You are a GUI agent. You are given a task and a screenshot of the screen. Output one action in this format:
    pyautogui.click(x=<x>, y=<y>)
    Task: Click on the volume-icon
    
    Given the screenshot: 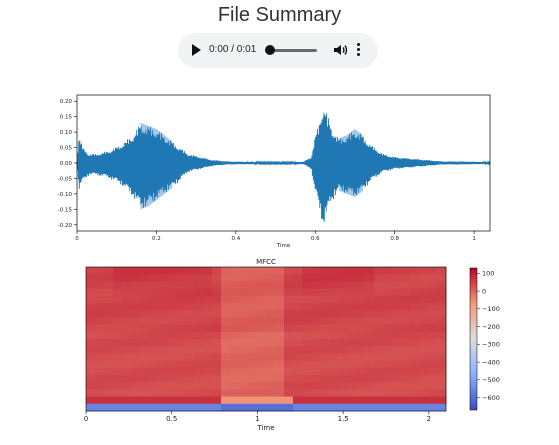 What is the action you would take?
    pyautogui.click(x=340, y=50)
    